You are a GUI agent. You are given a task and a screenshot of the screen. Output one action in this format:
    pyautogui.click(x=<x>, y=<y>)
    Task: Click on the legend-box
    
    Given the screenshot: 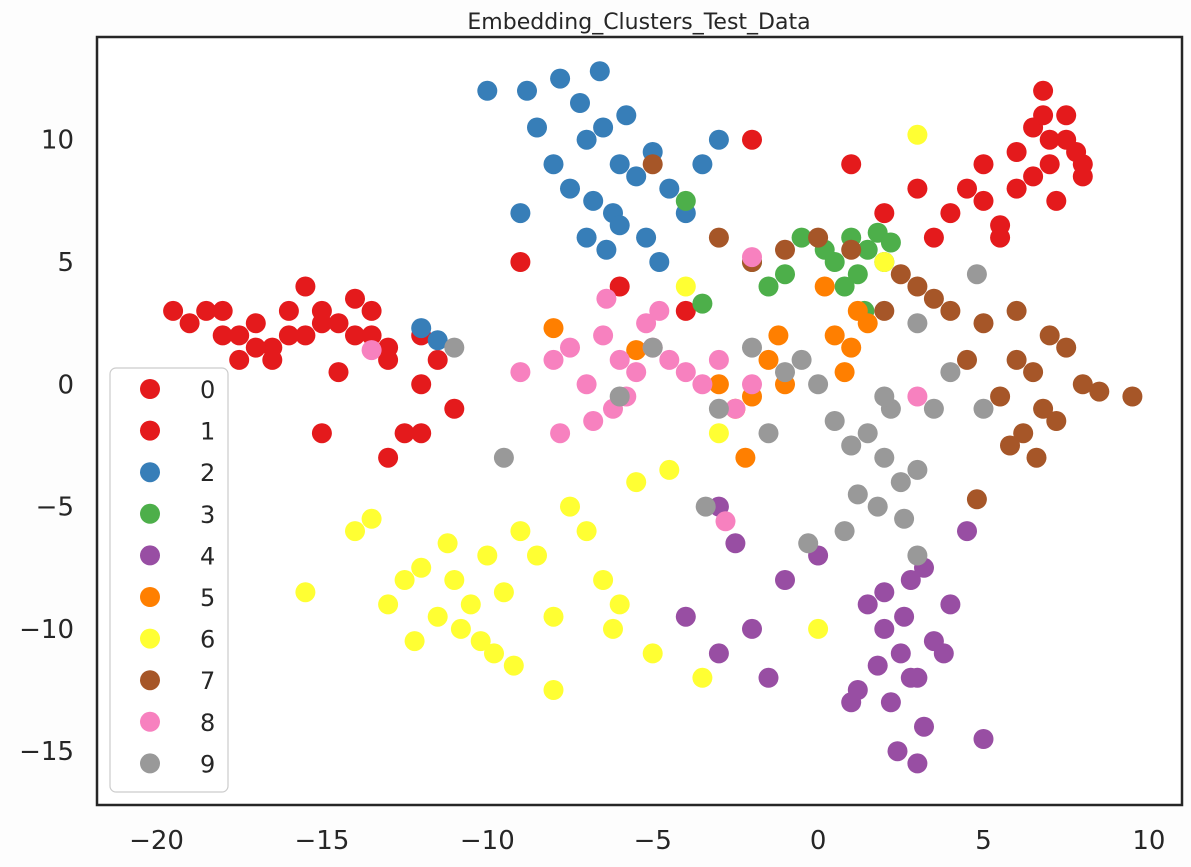 What is the action you would take?
    pyautogui.click(x=169, y=580)
    